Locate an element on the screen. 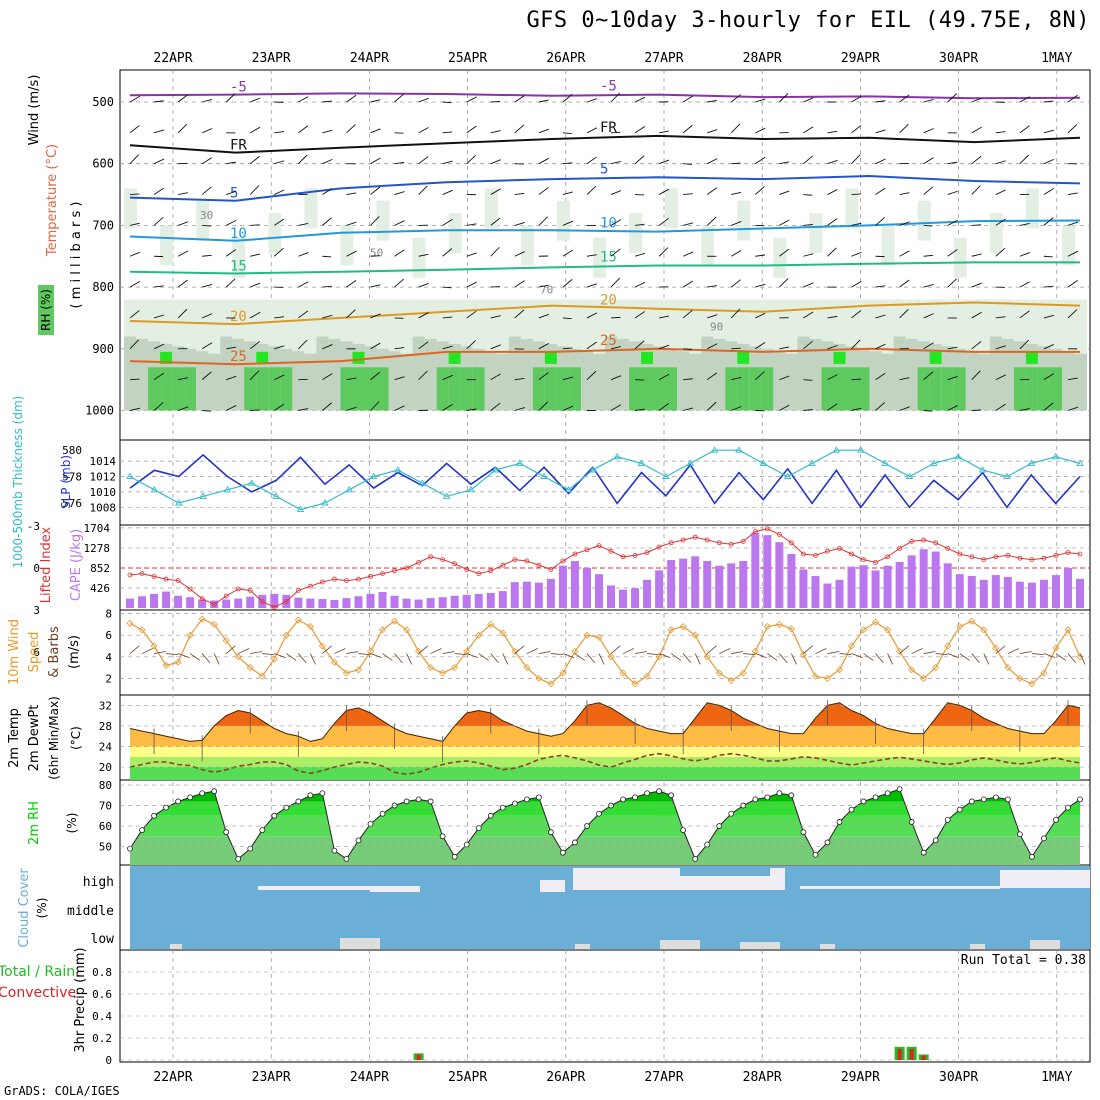 The height and width of the screenshot is (1100, 1100). pressure-axis-label: ( m i l l i b a r s ) is located at coordinates (76, 255).